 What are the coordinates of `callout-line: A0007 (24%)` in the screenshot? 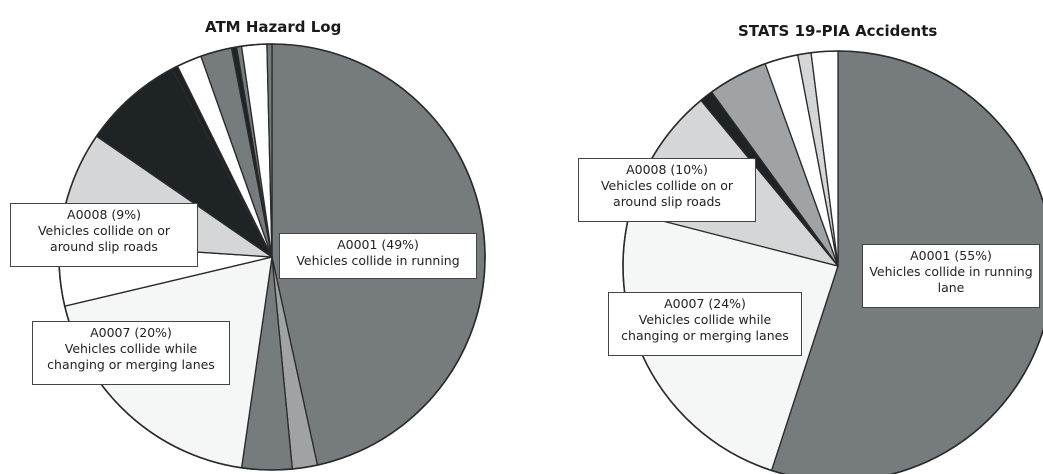 It's located at (705, 303).